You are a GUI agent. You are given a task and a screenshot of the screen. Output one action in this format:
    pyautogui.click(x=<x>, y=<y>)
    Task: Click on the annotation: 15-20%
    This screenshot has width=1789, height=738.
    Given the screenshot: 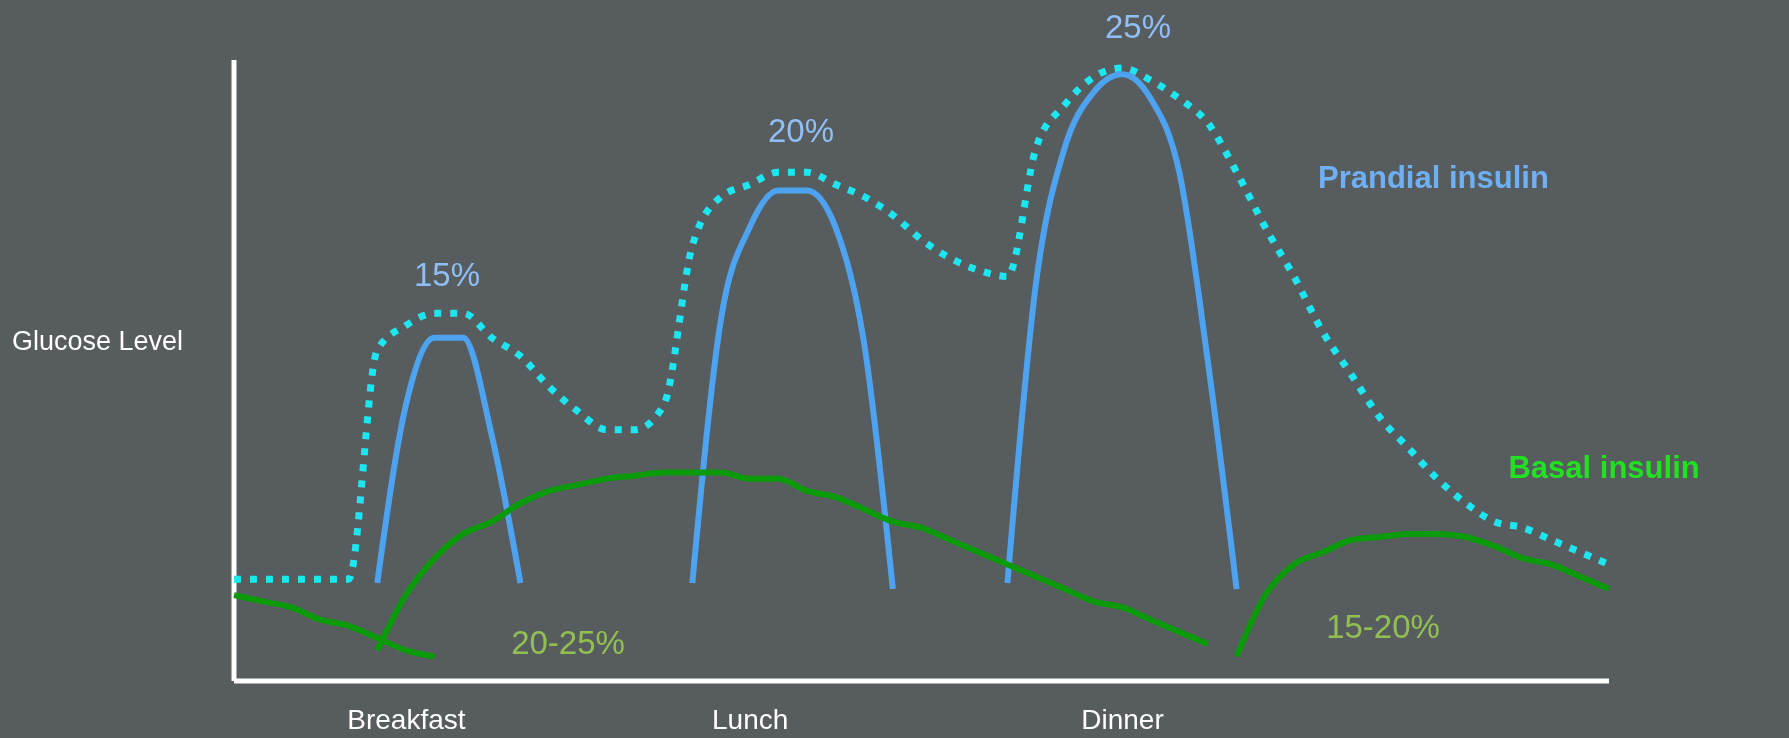 What is the action you would take?
    pyautogui.click(x=1383, y=626)
    